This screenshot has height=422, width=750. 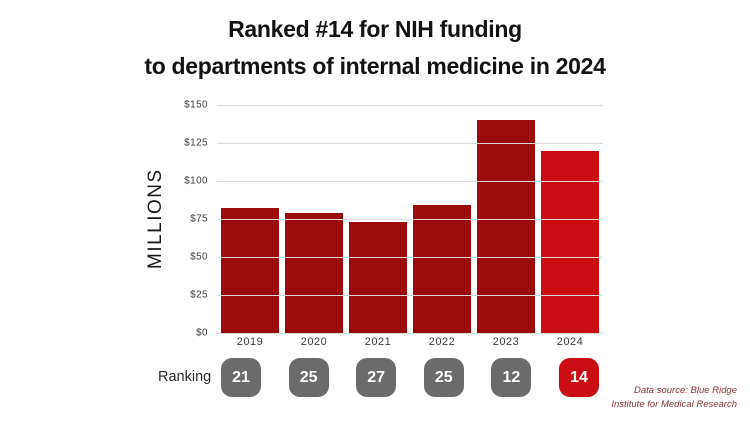 I want to click on ranking-row-label: Ranking, so click(x=185, y=377).